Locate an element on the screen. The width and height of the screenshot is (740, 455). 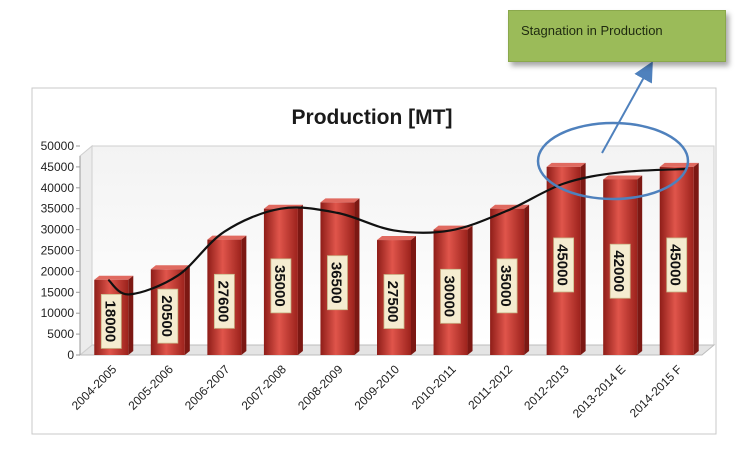
data-label-text: 27500 is located at coordinates (392, 302).